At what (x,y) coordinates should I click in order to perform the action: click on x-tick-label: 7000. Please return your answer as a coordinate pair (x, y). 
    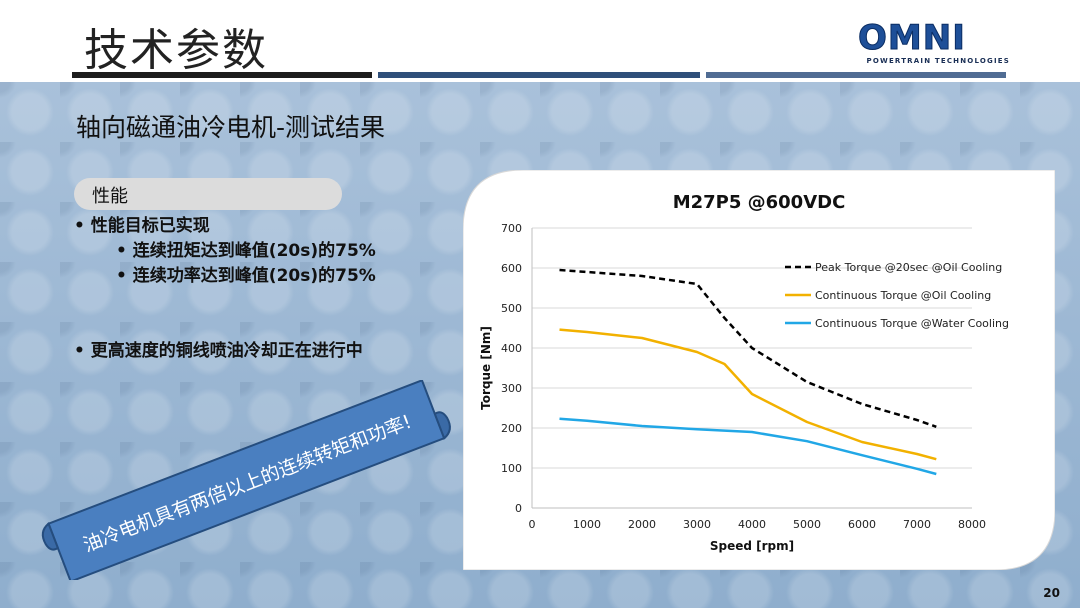
    Looking at the image, I should click on (917, 524).